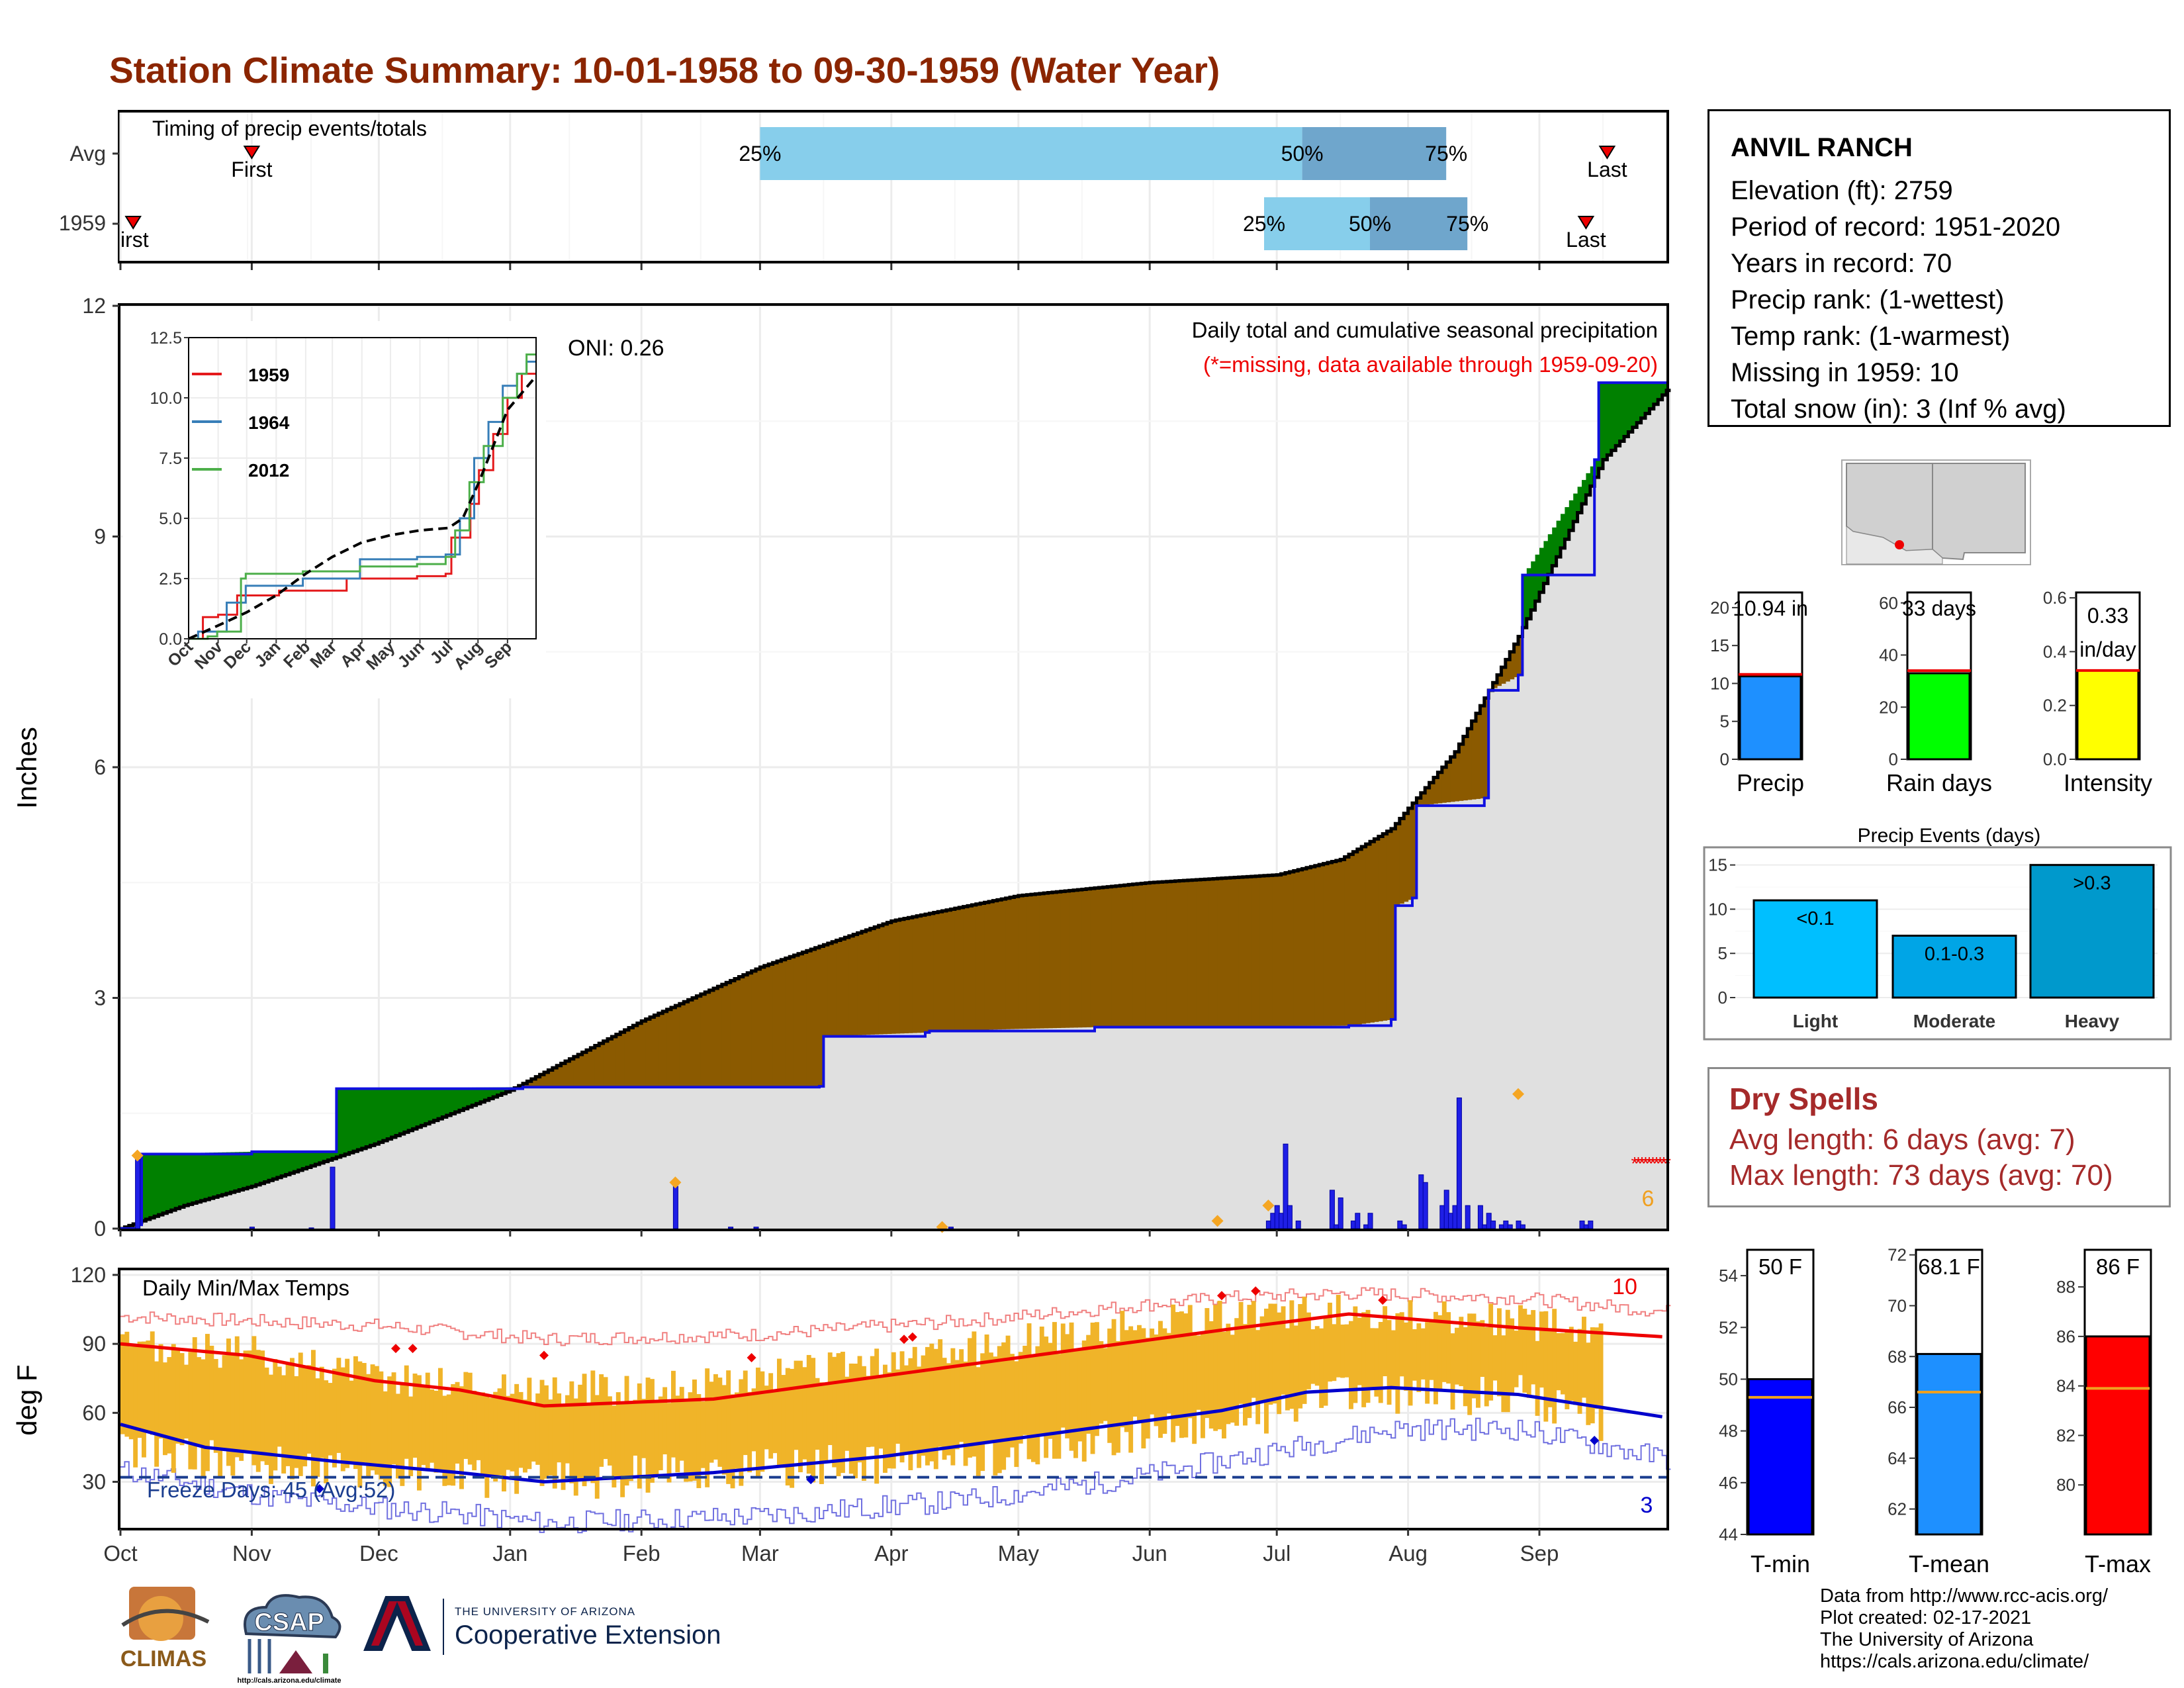 This screenshot has width=2184, height=1688. I want to click on daily-precip-bar, so click(252, 1228).